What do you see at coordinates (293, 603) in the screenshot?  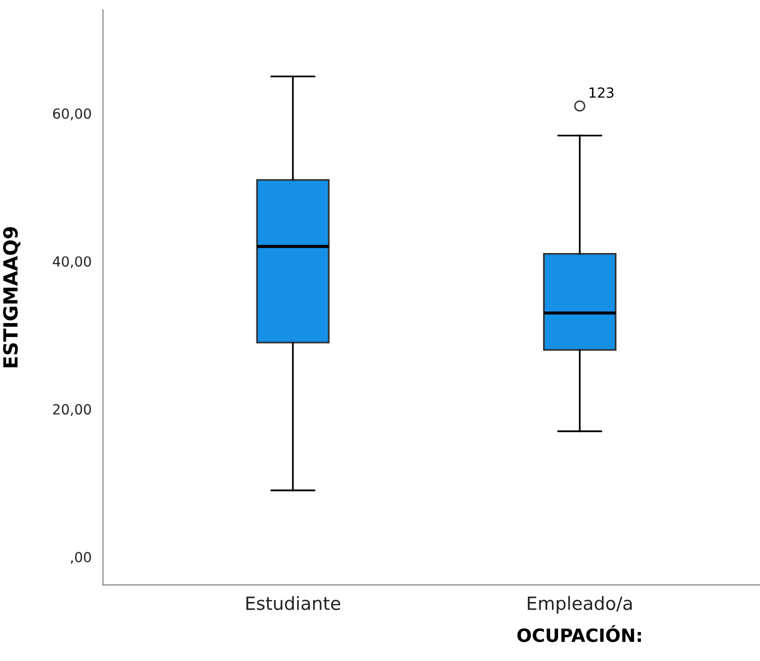 I see `x-tick-label: Estudiante` at bounding box center [293, 603].